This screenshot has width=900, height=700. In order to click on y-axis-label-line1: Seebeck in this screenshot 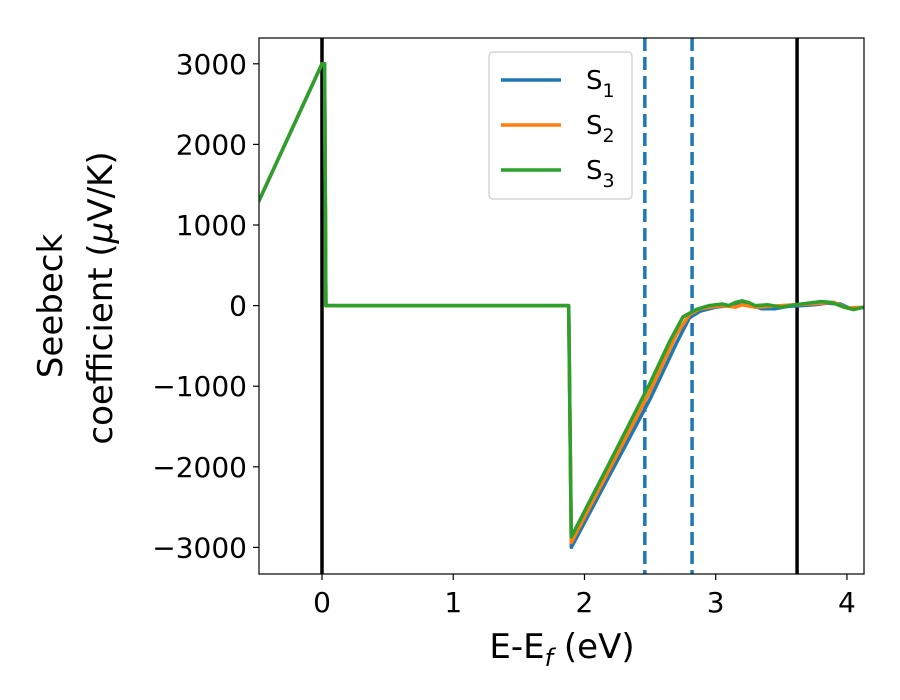, I will do `click(51, 306)`.